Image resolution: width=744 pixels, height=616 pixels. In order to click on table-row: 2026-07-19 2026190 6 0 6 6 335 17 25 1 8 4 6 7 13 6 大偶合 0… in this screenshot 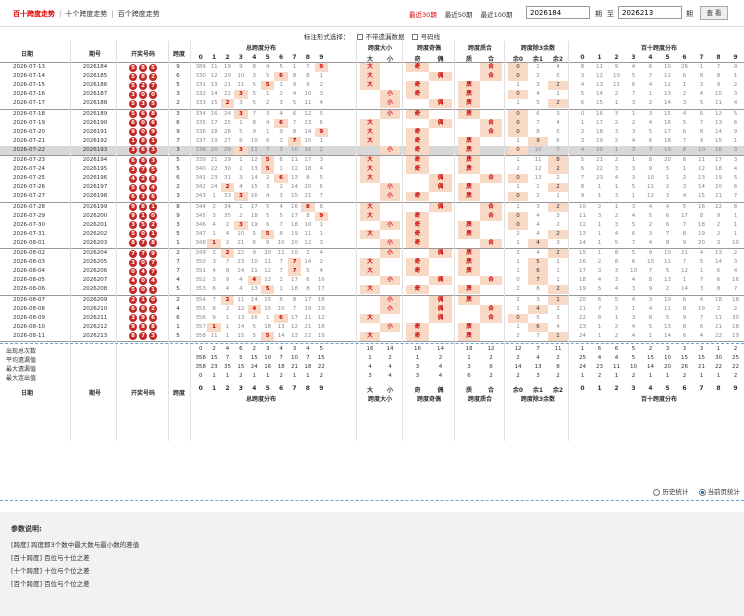, I will do `click(372, 123)`.